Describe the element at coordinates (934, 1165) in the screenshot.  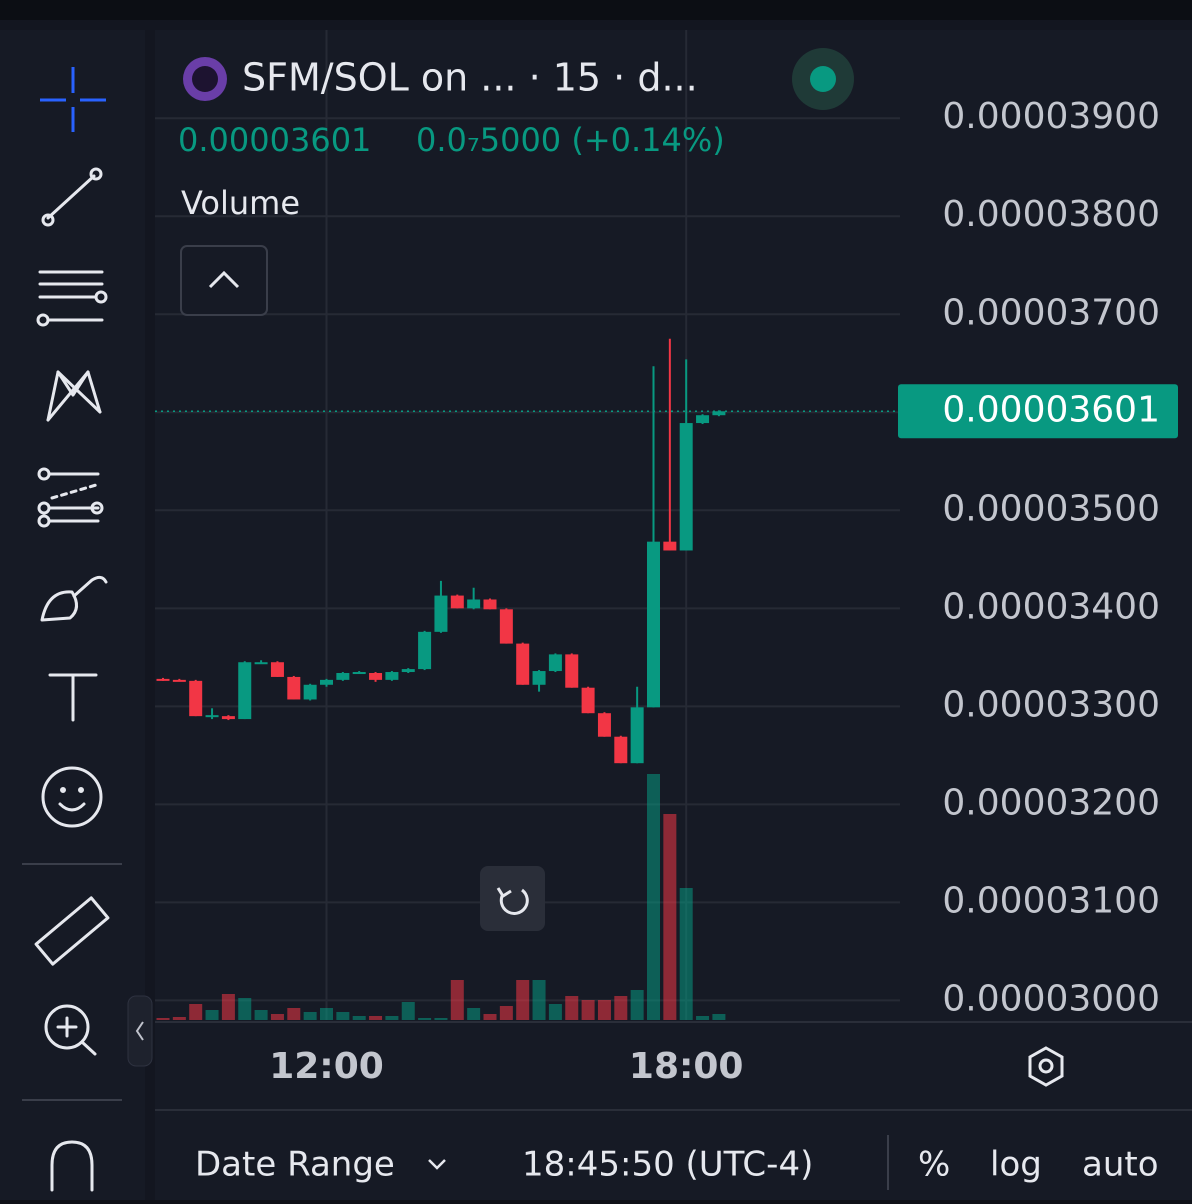
I see `percent-button: %` at that location.